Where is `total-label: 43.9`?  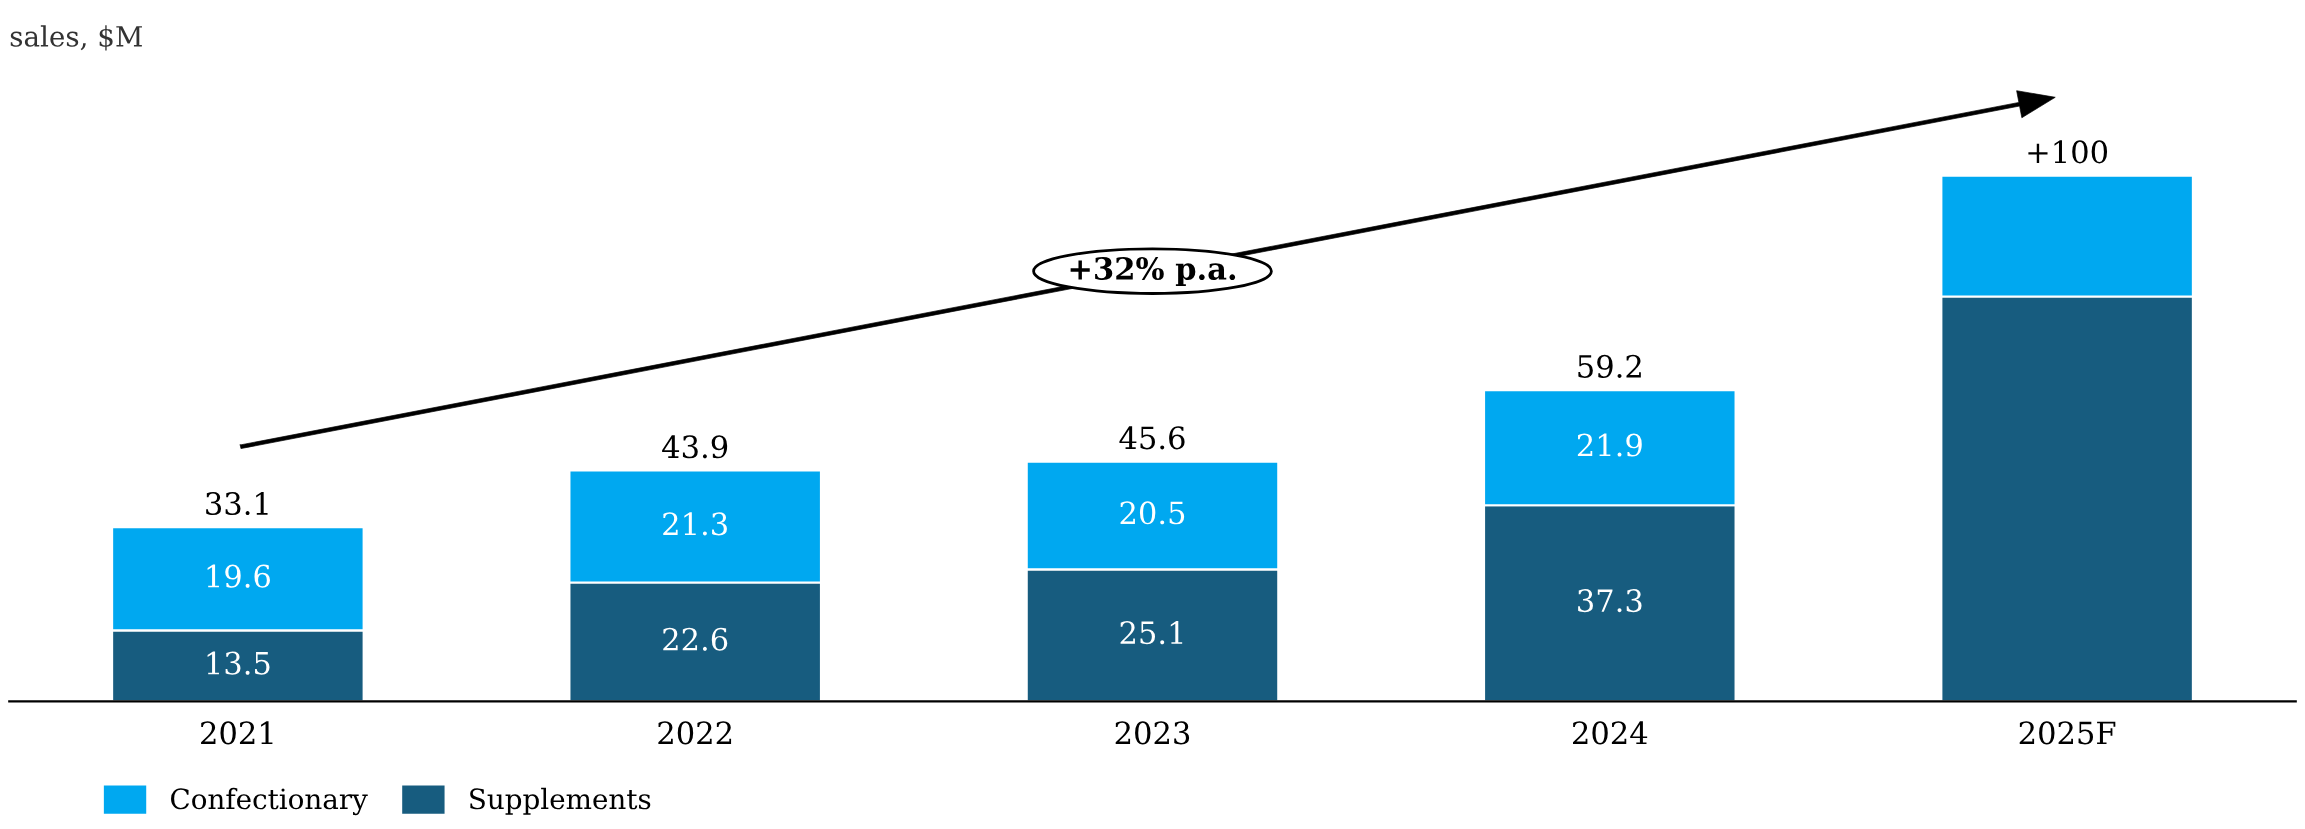
total-label: 43.9 is located at coordinates (695, 447).